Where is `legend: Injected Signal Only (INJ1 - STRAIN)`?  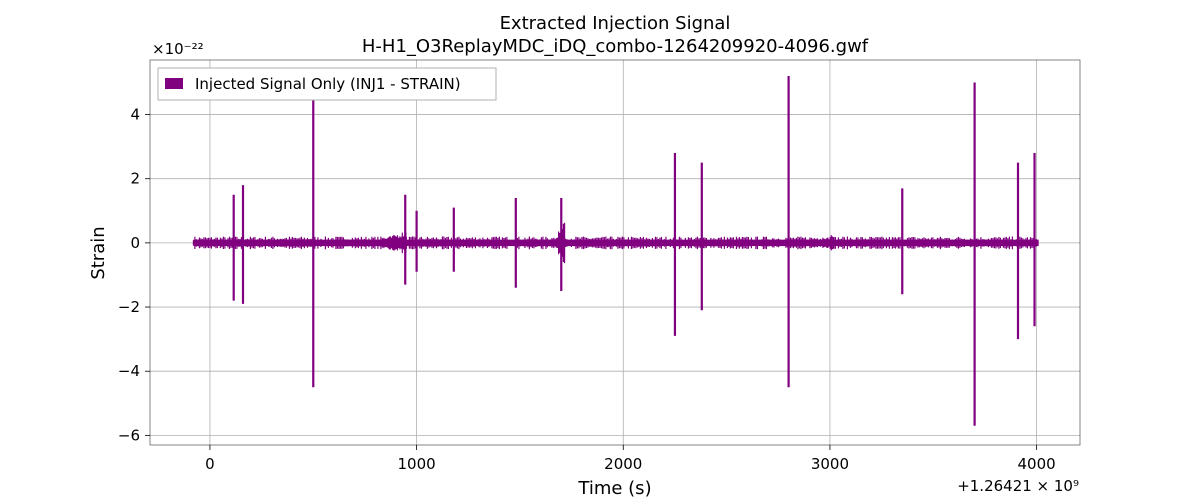
legend: Injected Signal Only (INJ1 - STRAIN) is located at coordinates (327, 84).